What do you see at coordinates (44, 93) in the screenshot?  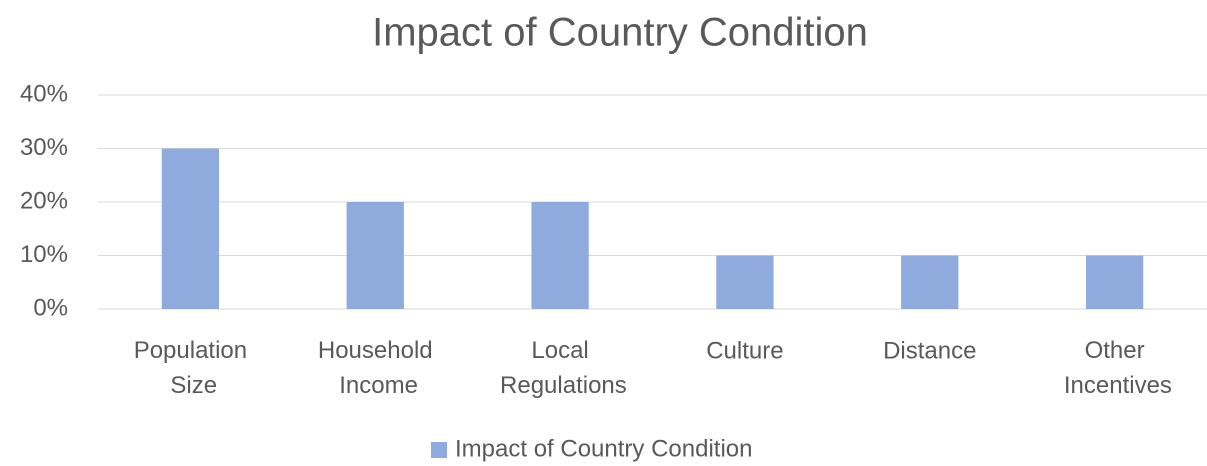 I see `y-tick-label: 40%` at bounding box center [44, 93].